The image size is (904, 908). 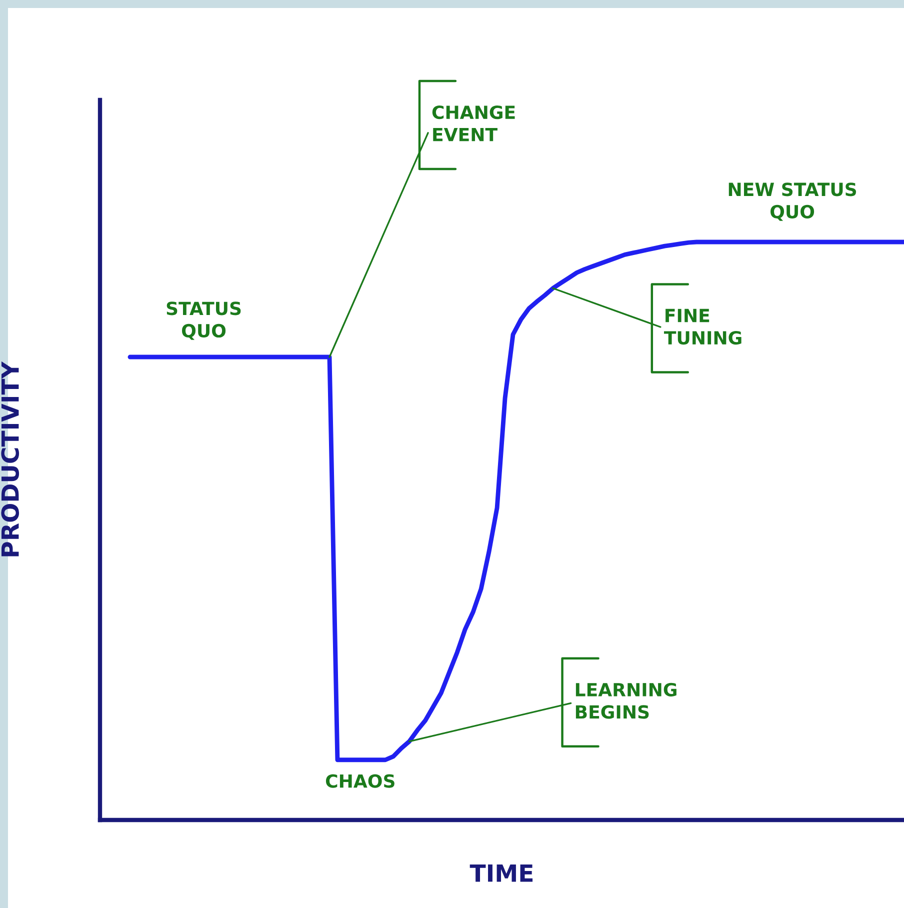 What do you see at coordinates (792, 201) in the screenshot?
I see `text: NEW STATUS QUO` at bounding box center [792, 201].